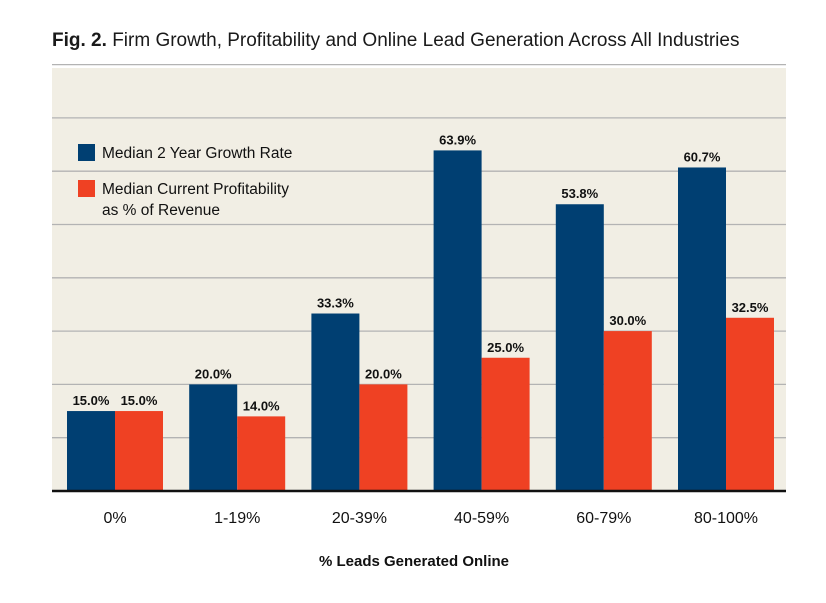  What do you see at coordinates (726, 518) in the screenshot?
I see `x-tick-label: 80-100%` at bounding box center [726, 518].